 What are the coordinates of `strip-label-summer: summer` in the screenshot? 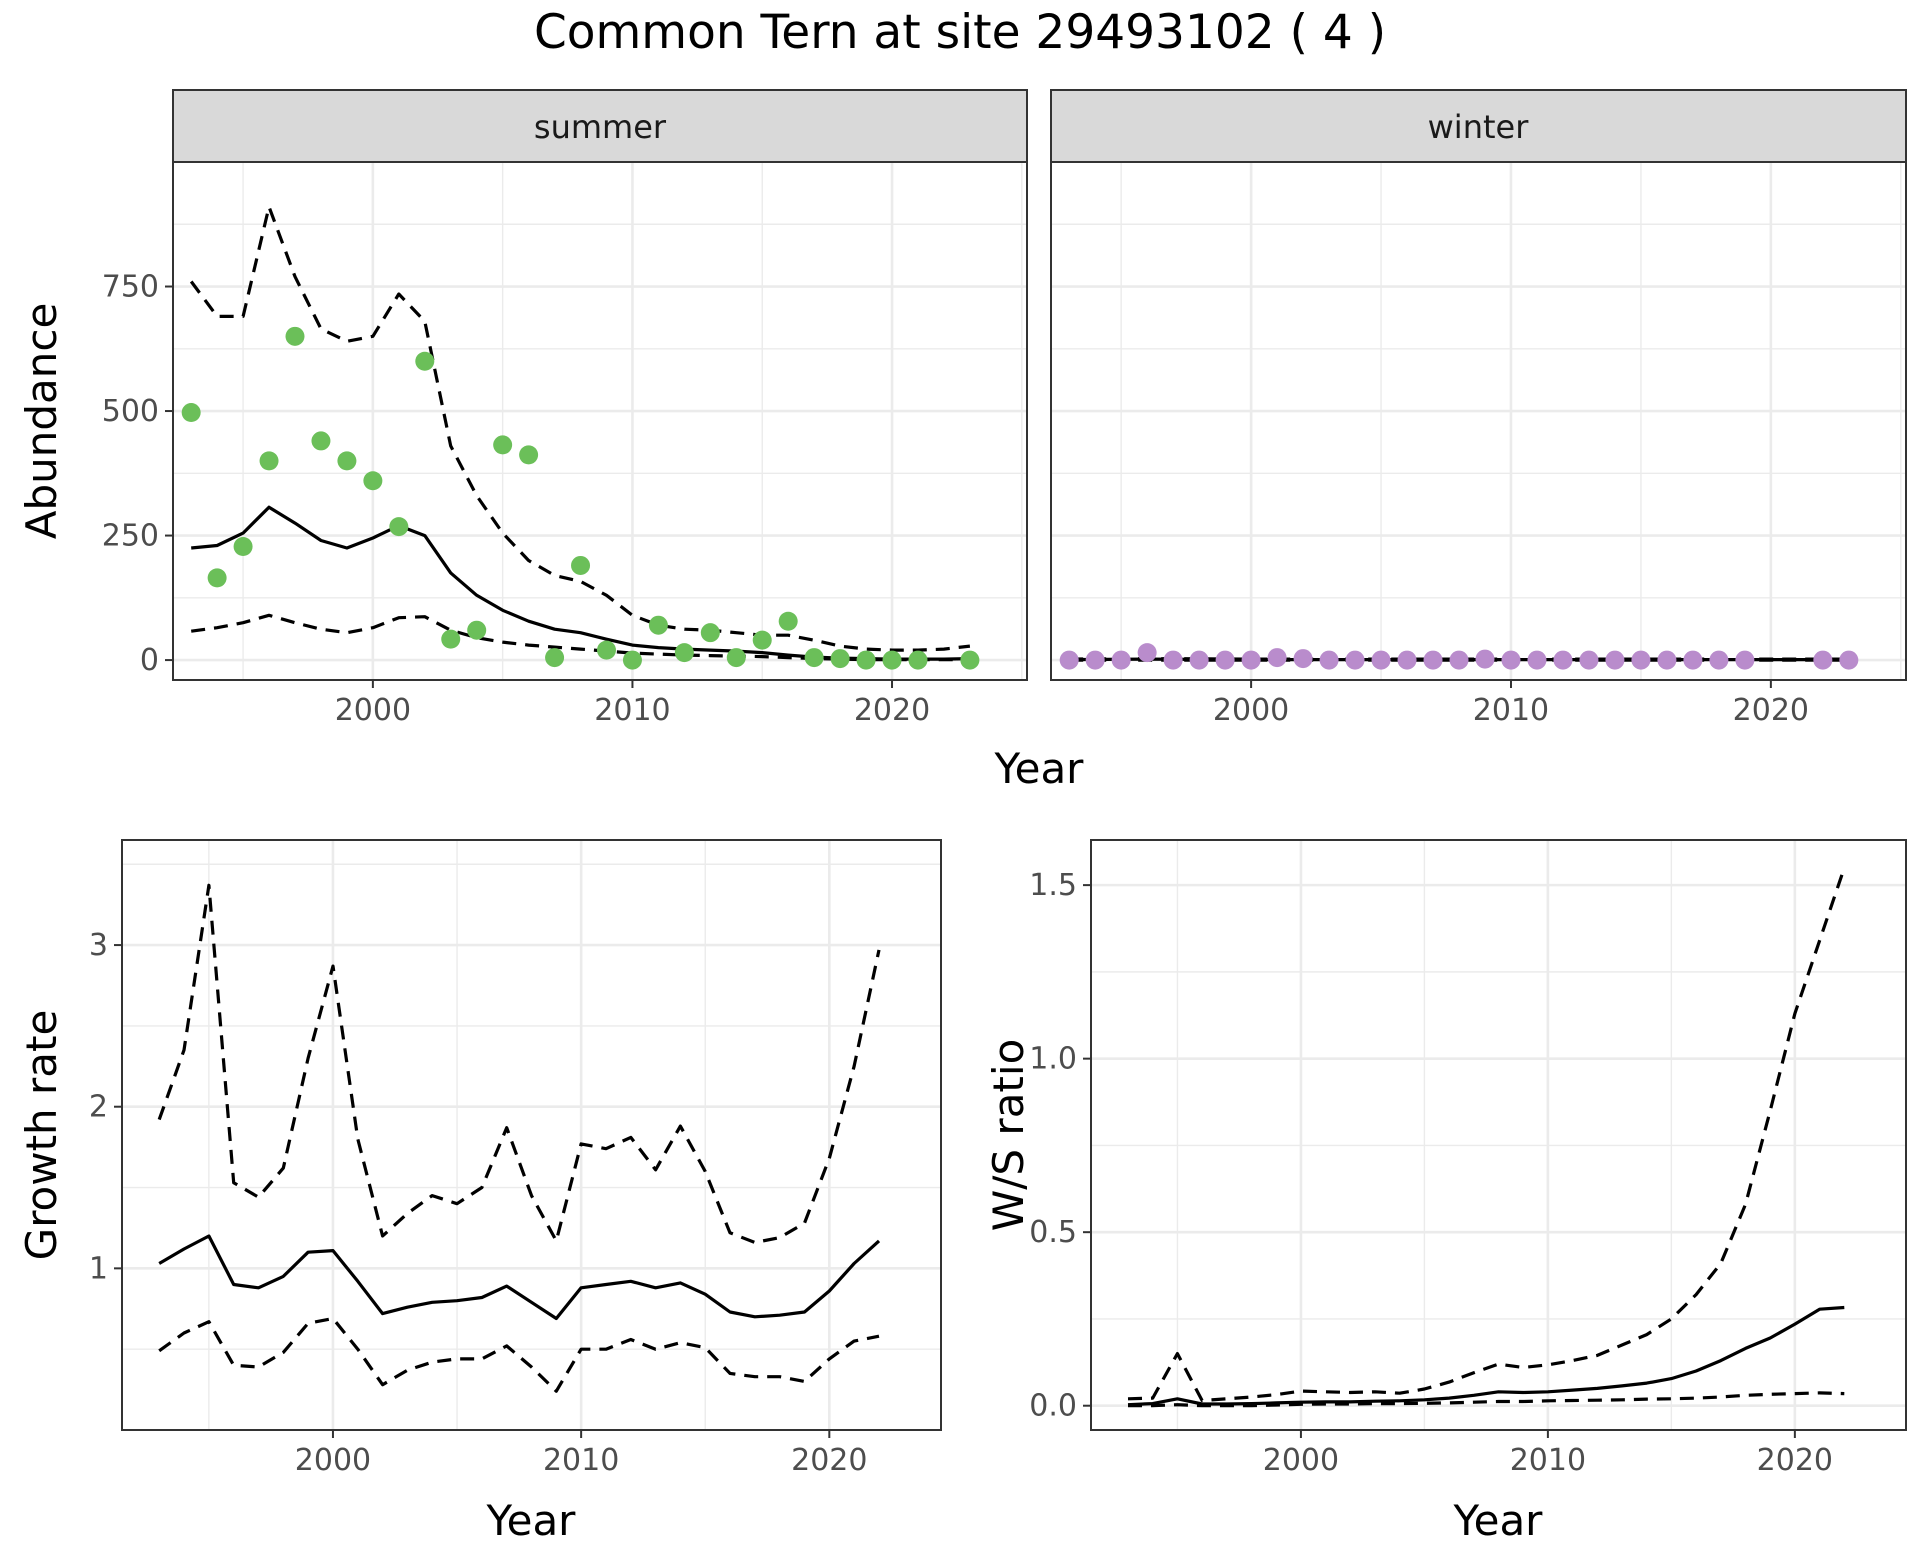 It's located at (600, 127).